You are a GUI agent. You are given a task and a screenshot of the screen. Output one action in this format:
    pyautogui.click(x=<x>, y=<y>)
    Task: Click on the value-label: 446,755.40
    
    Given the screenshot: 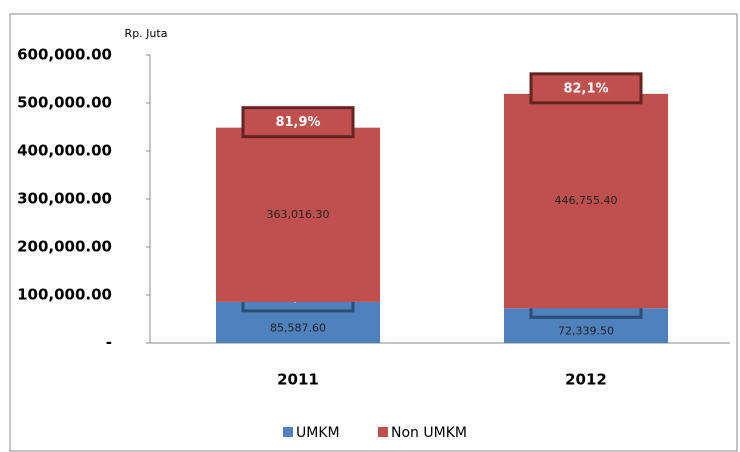 What is the action you would take?
    pyautogui.click(x=586, y=200)
    